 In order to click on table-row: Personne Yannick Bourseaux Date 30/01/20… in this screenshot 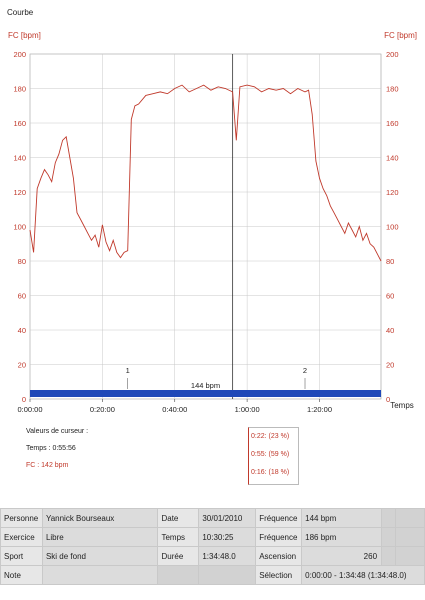, I will do `click(212, 518)`.